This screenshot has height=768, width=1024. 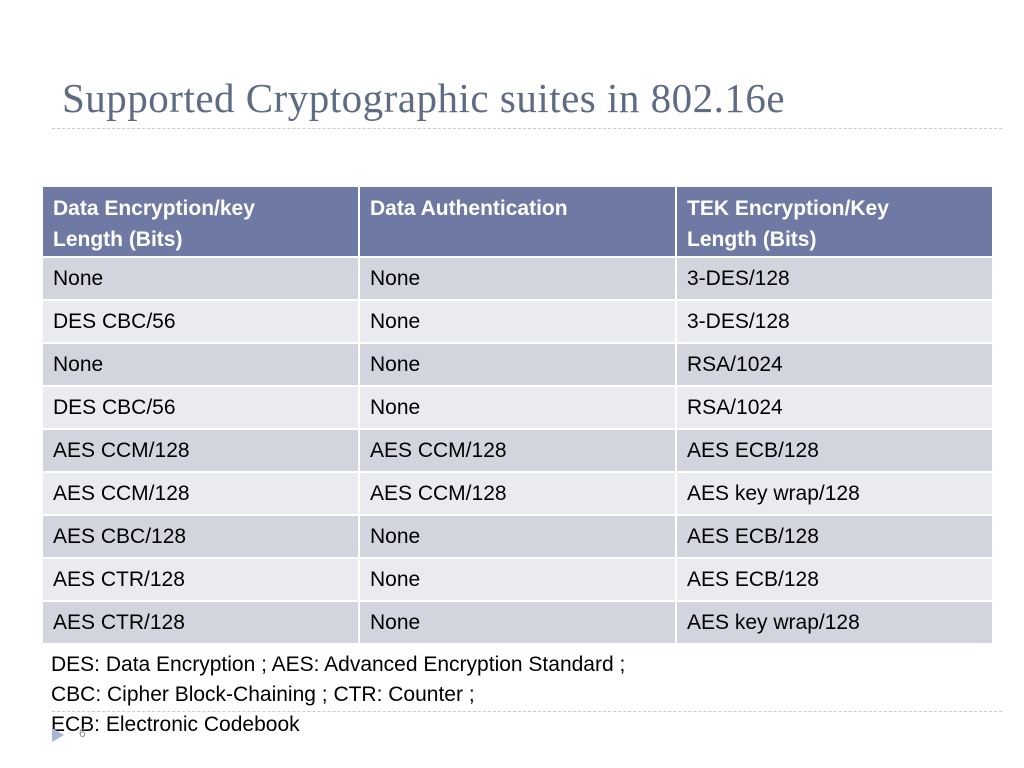 I want to click on table-row: DES CBC/56 None 3-DES/128, so click(x=517, y=321).